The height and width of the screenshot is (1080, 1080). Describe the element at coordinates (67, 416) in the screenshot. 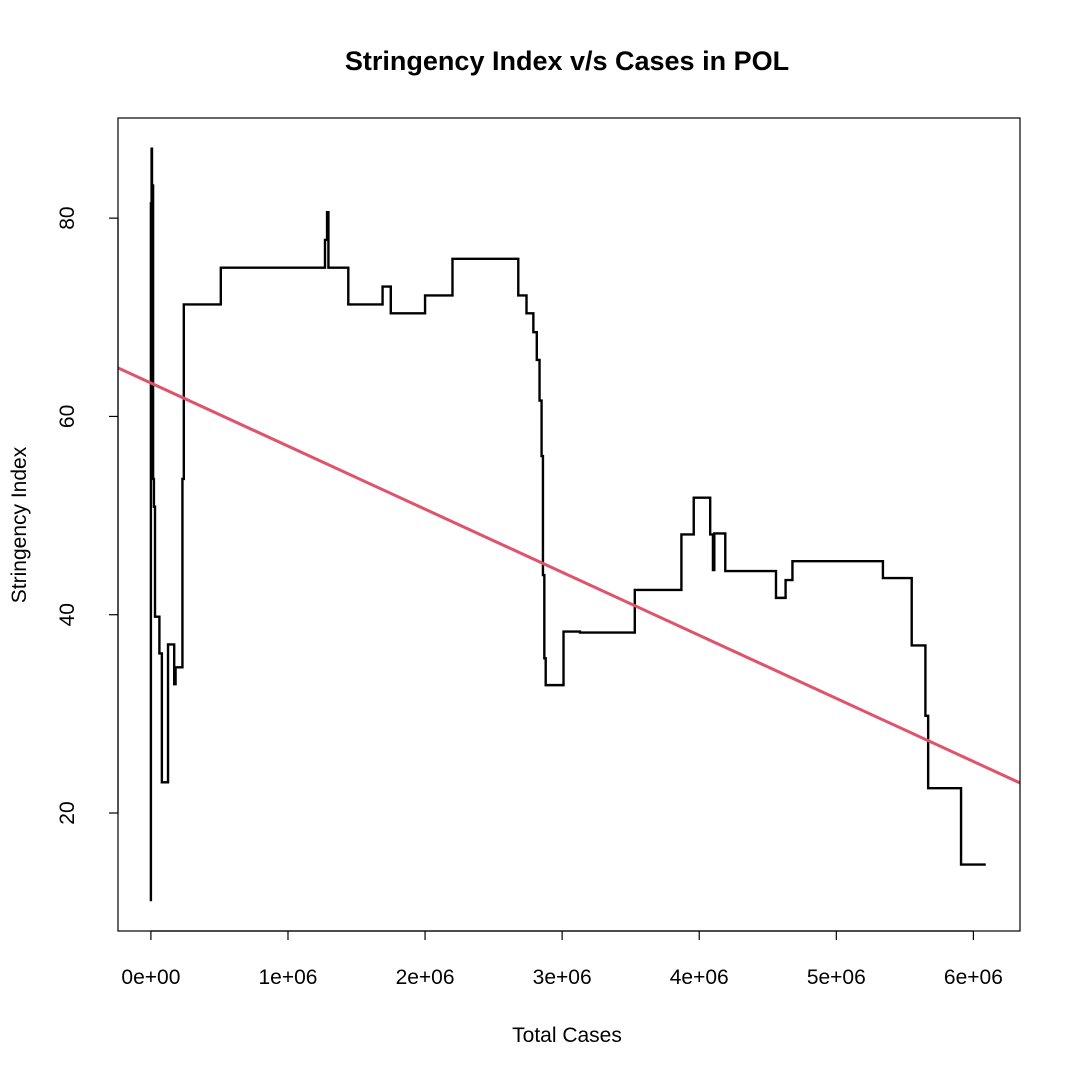

I see `y-tick-label: 60` at that location.